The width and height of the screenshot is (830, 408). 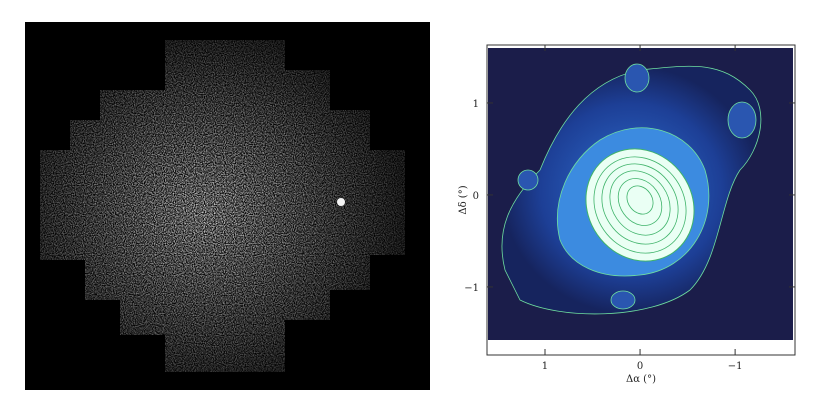 What do you see at coordinates (341, 202) in the screenshot?
I see `point-source` at bounding box center [341, 202].